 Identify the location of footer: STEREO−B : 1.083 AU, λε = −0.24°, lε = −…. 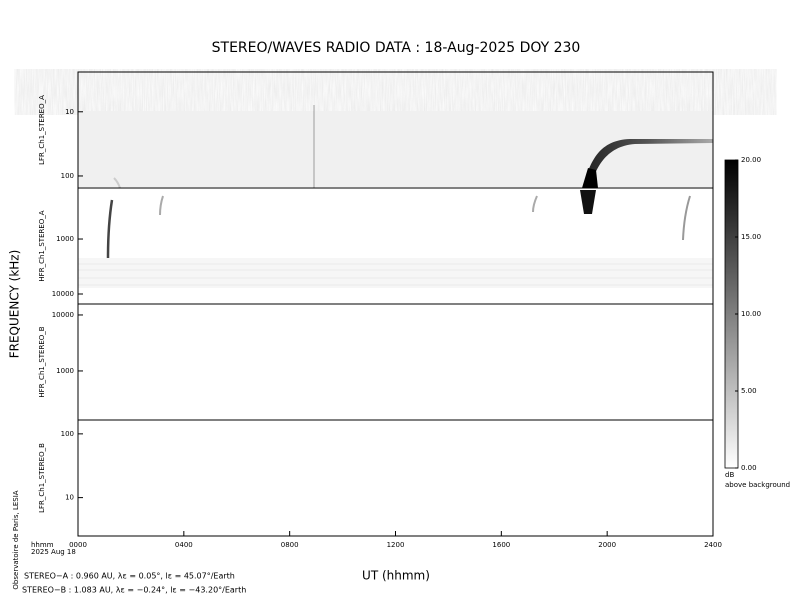
(134, 590).